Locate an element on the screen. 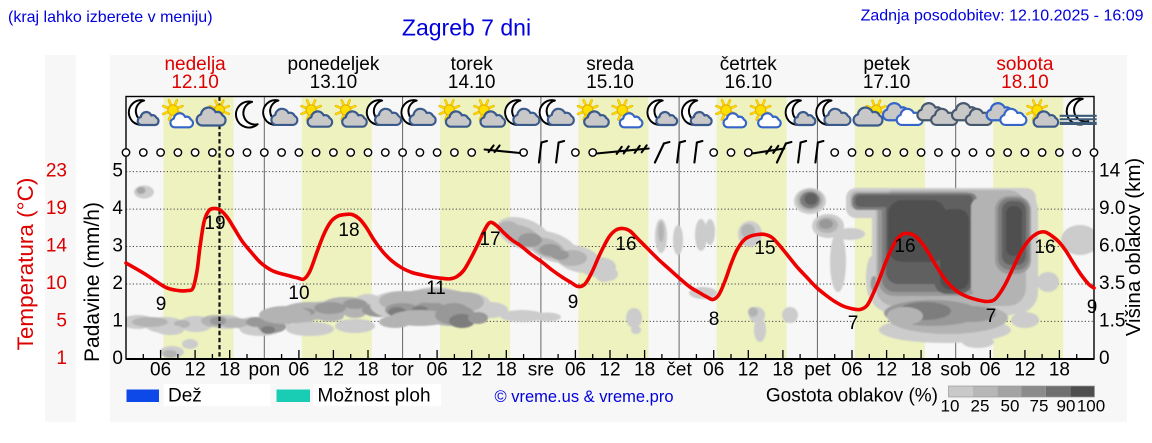 The height and width of the screenshot is (443, 1152). svg-text: 18.10 is located at coordinates (1025, 82).